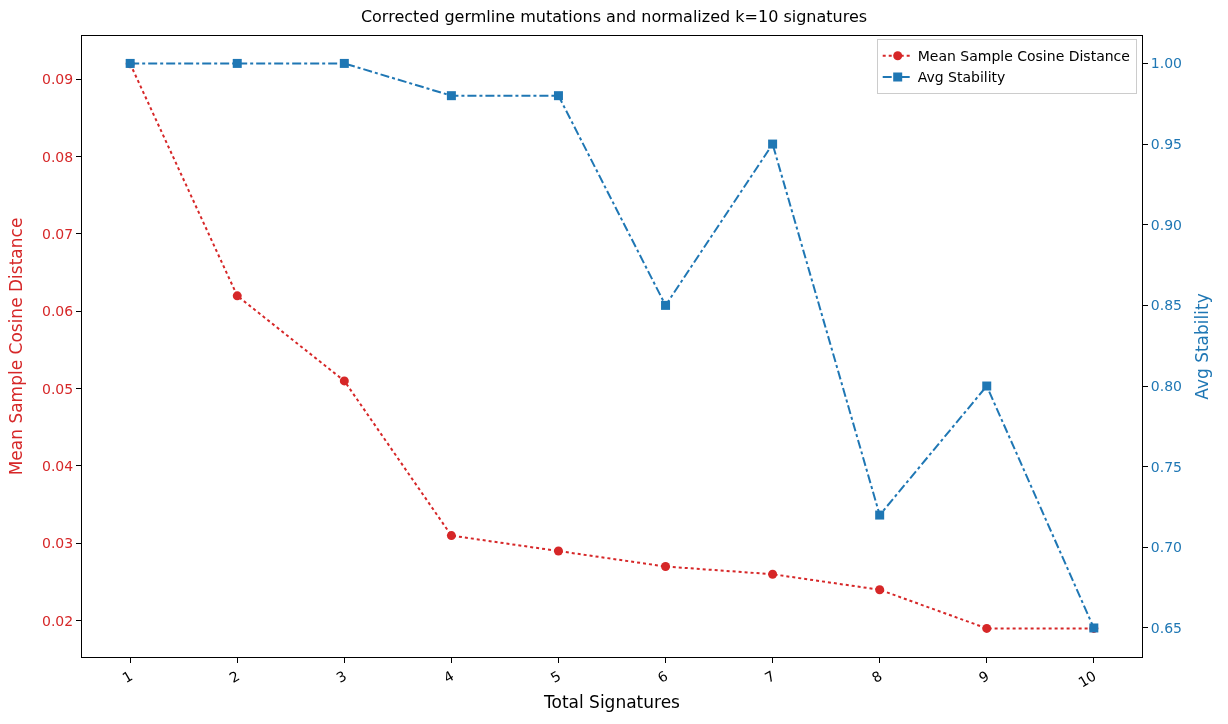 Image resolution: width=1228 pixels, height=724 pixels. Describe the element at coordinates (612, 701) in the screenshot. I see `x-axis-title: Total Signatures` at that location.